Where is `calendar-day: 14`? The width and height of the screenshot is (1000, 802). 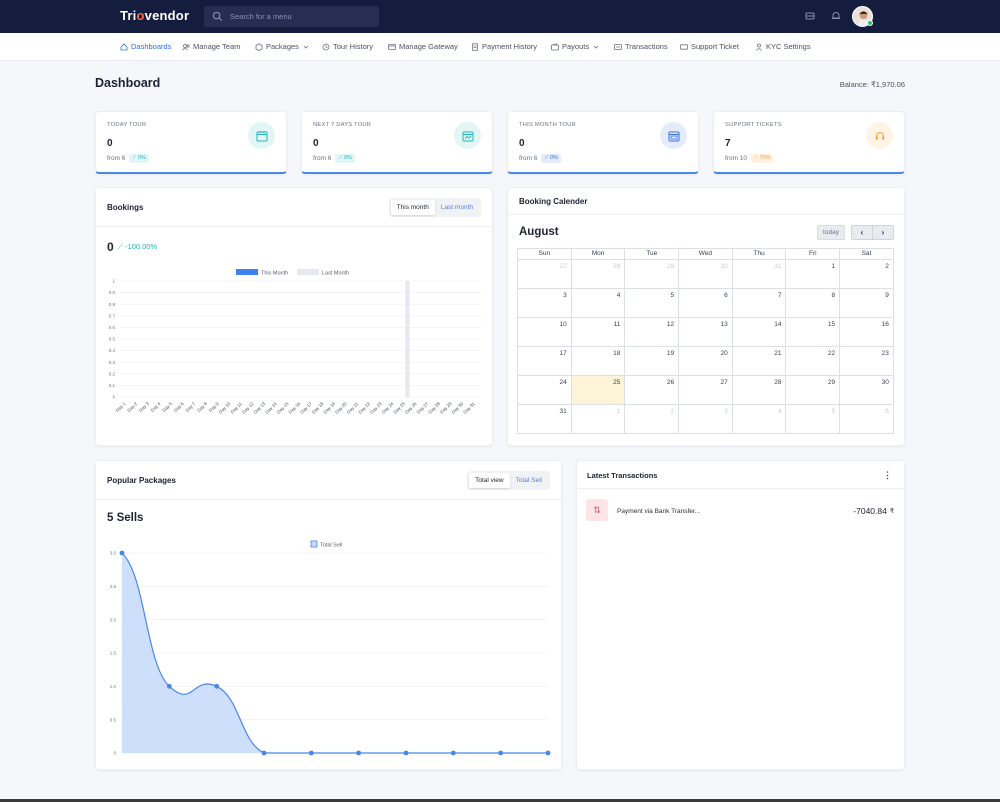
calendar-day: 14 is located at coordinates (759, 332).